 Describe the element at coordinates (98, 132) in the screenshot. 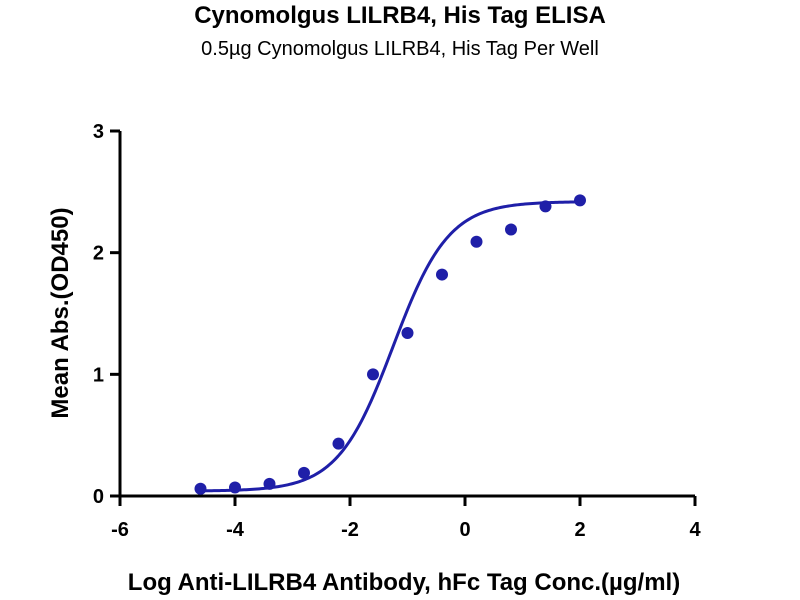

I see `y-tick-label: 3` at that location.